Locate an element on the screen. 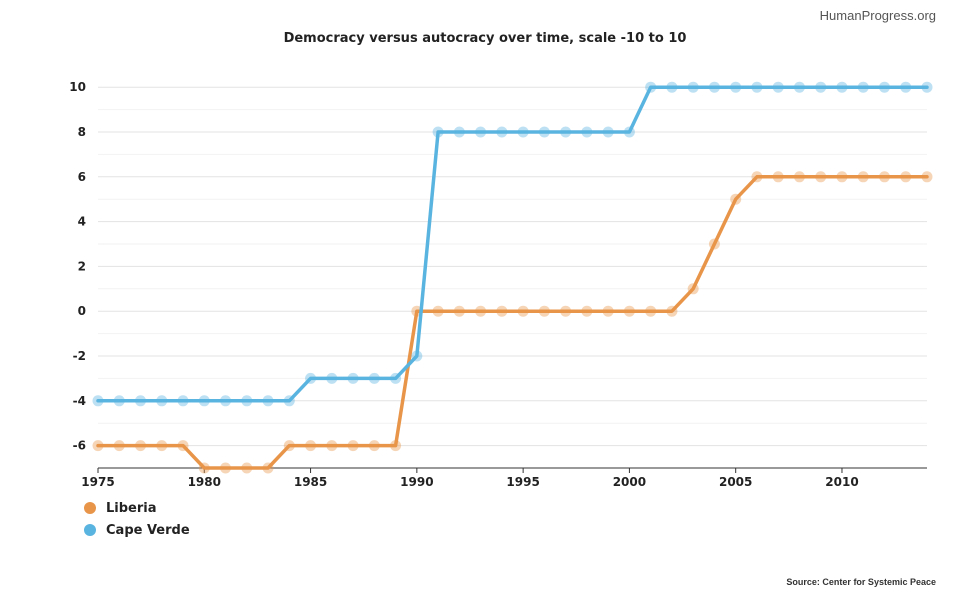 This screenshot has height=600, width=970. y-tick-label: -4 is located at coordinates (79, 401).